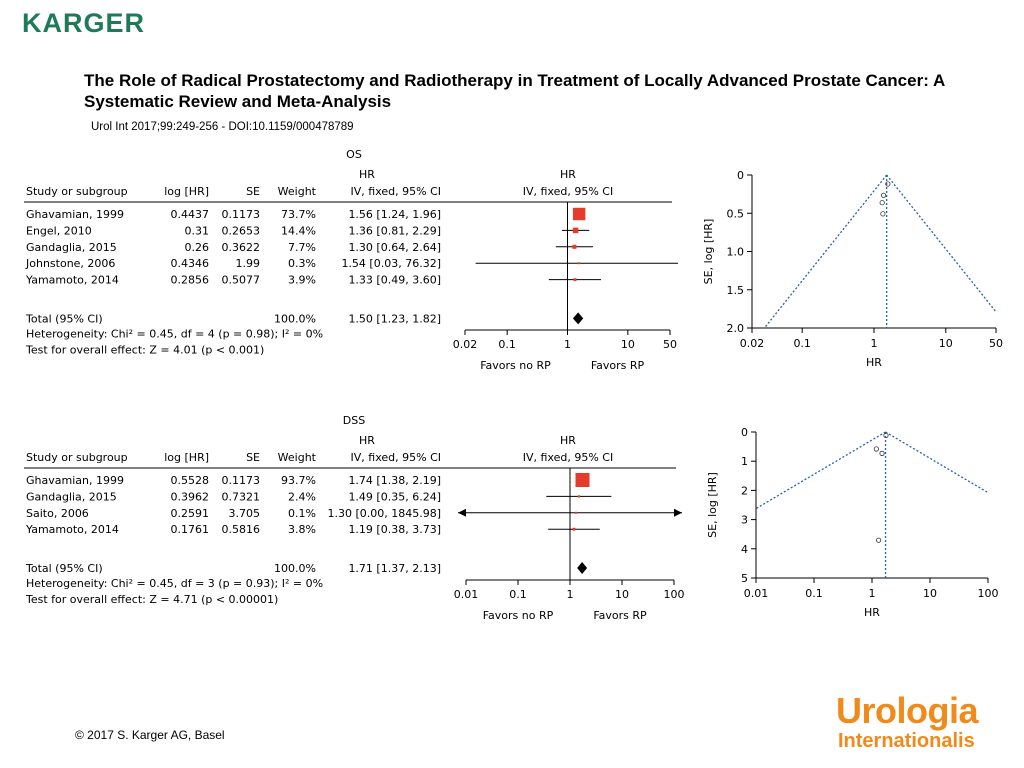 The height and width of the screenshot is (768, 1024). I want to click on log-hr: 0.2856, so click(190, 280).